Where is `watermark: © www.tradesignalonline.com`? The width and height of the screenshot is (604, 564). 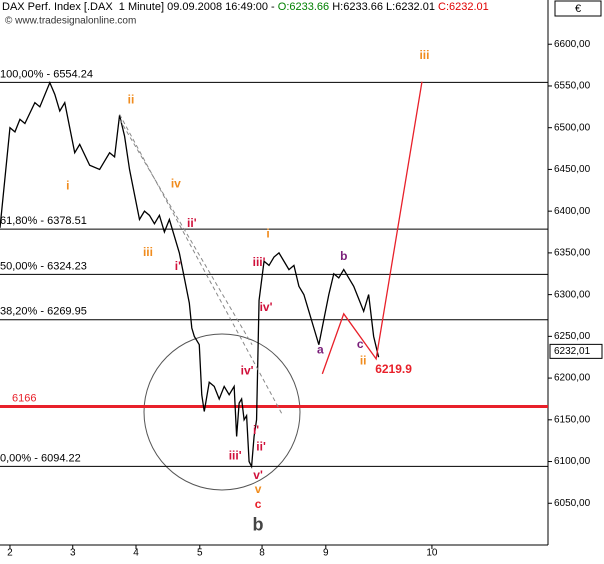 watermark: © www.tradesignalonline.com is located at coordinates (70, 21).